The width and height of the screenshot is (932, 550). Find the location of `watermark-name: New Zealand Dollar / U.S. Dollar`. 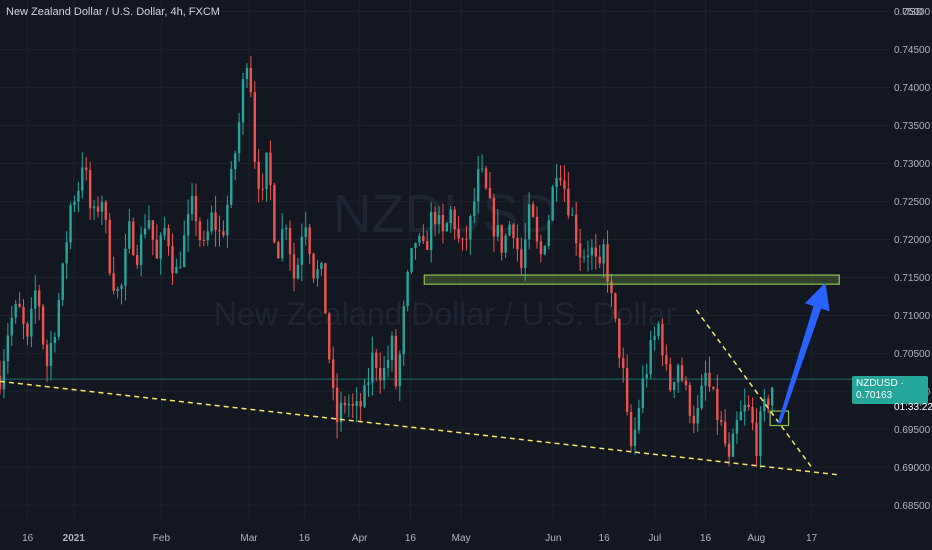

watermark-name: New Zealand Dollar / U.S. Dollar is located at coordinates (445, 314).